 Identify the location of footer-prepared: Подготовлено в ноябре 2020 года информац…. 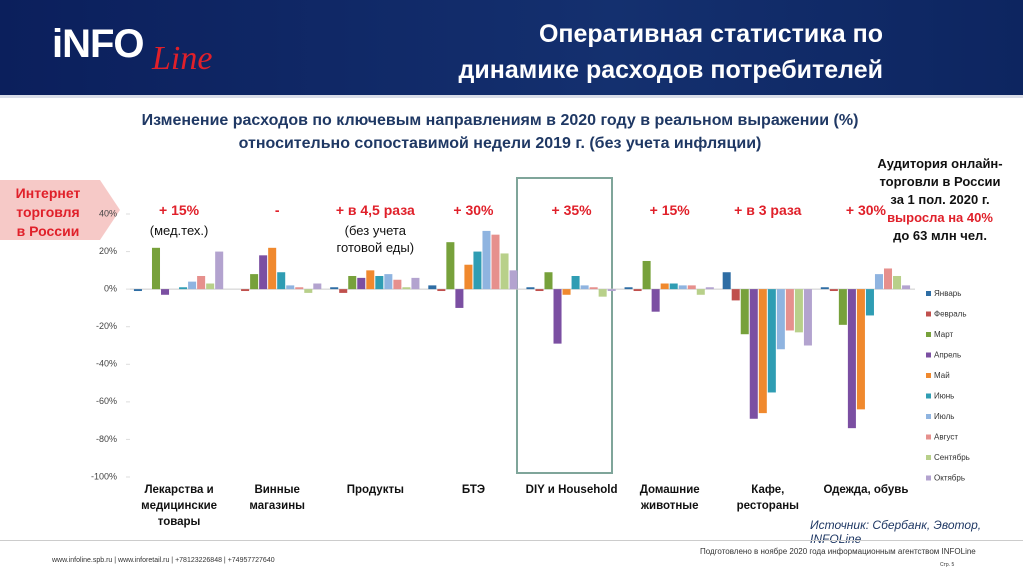
(838, 551).